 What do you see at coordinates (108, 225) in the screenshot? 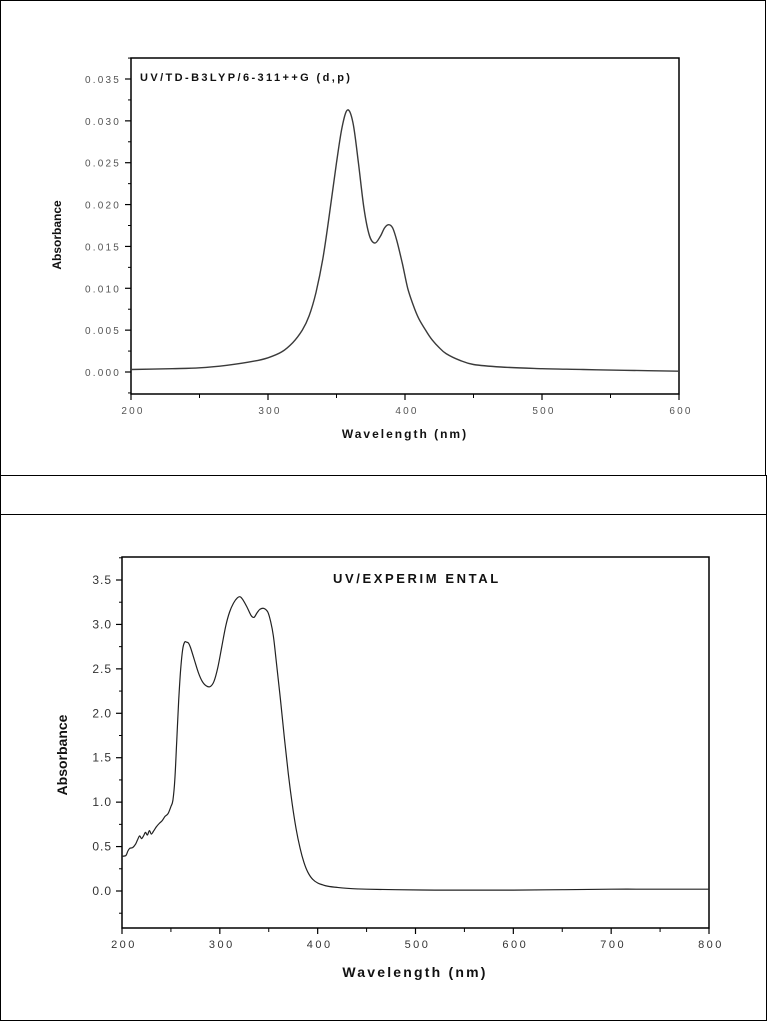
I see `y-axis-ticks: 0.000 0.005 0.010 0.015 0.020 0.025 0.030 0.035` at bounding box center [108, 225].